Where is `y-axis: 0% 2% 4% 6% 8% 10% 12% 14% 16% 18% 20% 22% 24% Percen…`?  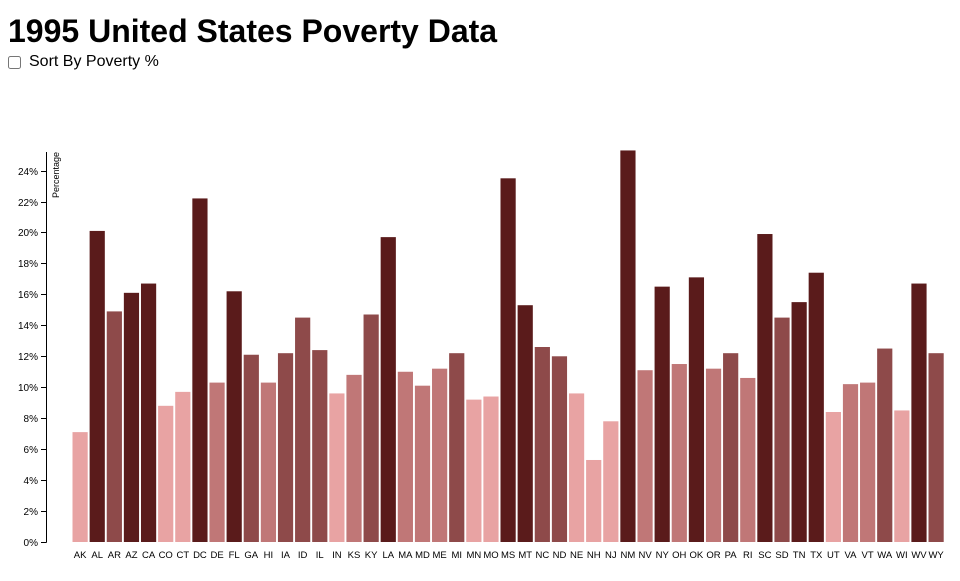 y-axis: 0% 2% 4% 6% 8% 10% 12% 14% 16% 18% 20% 22% 24% Percen… is located at coordinates (39, 350).